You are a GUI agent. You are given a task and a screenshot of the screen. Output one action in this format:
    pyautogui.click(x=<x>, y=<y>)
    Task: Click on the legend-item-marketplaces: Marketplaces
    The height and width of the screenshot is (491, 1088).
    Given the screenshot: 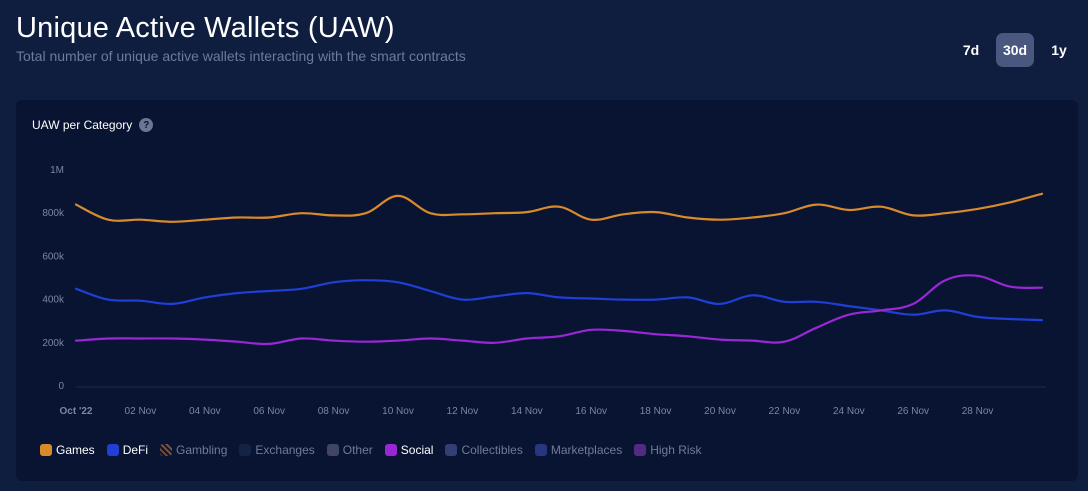 What is the action you would take?
    pyautogui.click(x=578, y=450)
    